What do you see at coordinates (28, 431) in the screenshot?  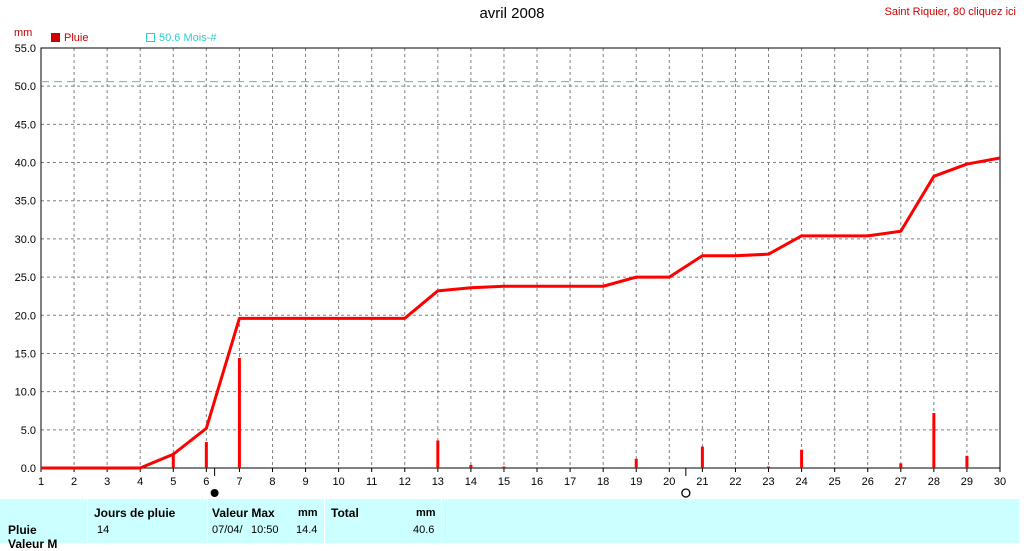 I see `y-tick-label: 5.0` at bounding box center [28, 431].